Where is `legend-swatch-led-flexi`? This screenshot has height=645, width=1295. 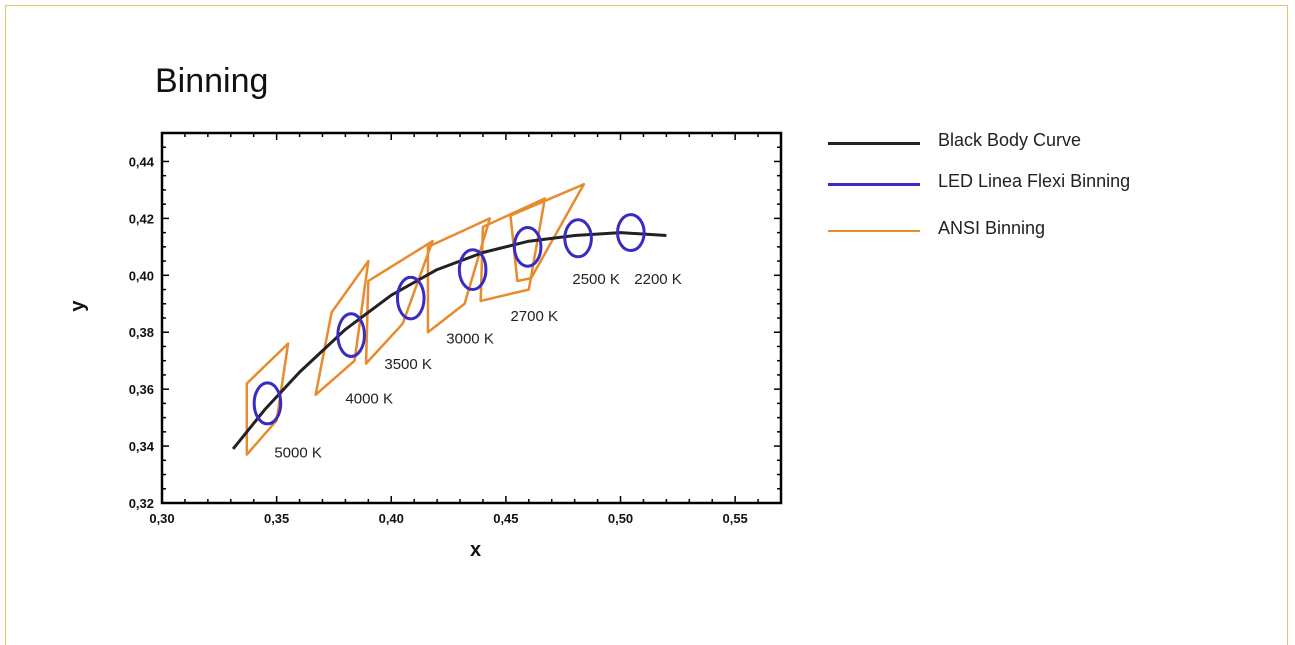 legend-swatch-led-flexi is located at coordinates (874, 184).